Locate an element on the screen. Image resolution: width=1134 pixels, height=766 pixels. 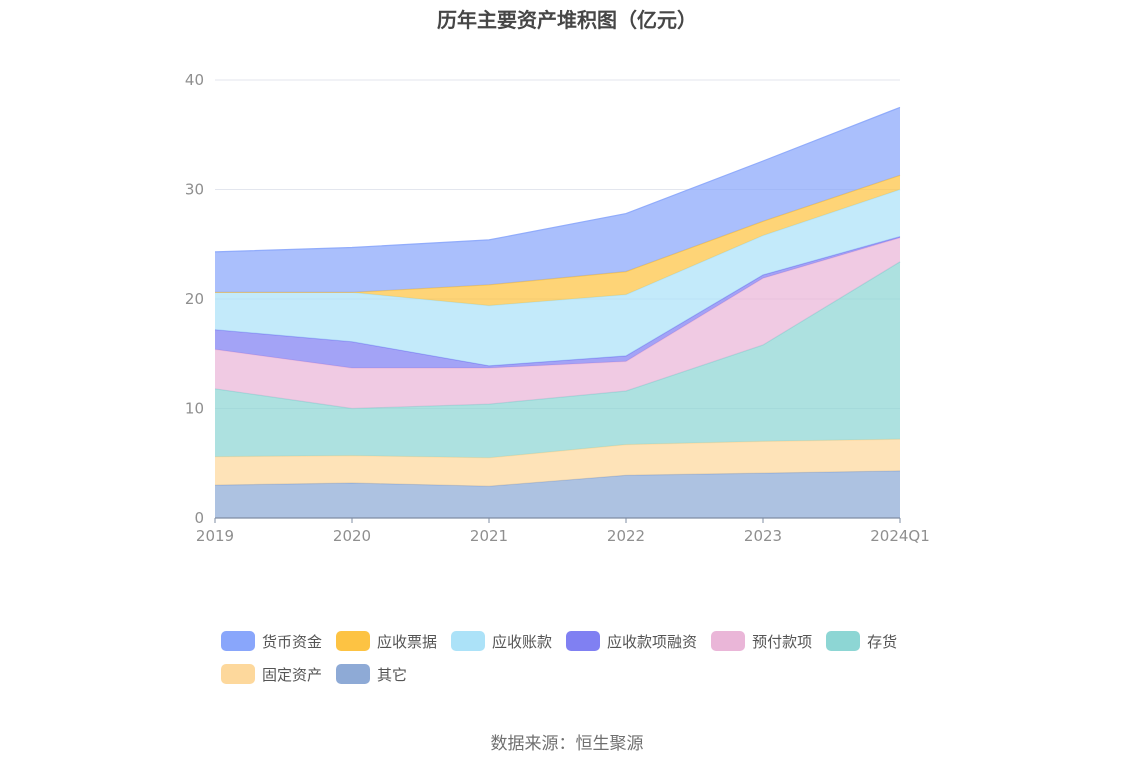
legend-item: 应收款项融资 is located at coordinates (631, 641).